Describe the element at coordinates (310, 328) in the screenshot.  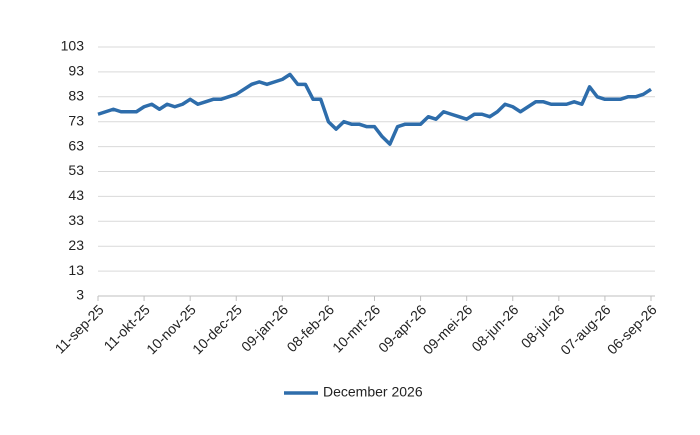
I see `x-tick-label: 08-feb-26` at that location.